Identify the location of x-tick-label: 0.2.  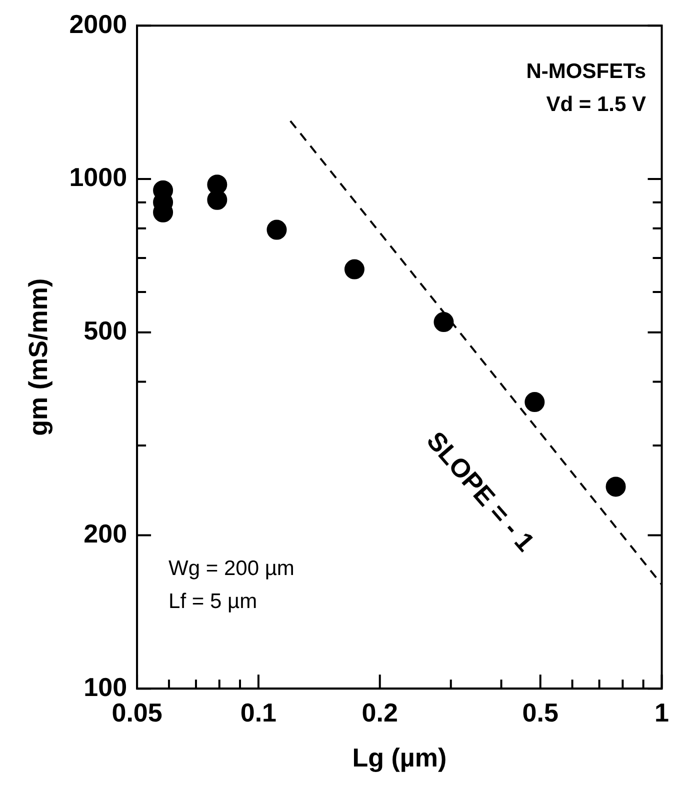
(380, 712).